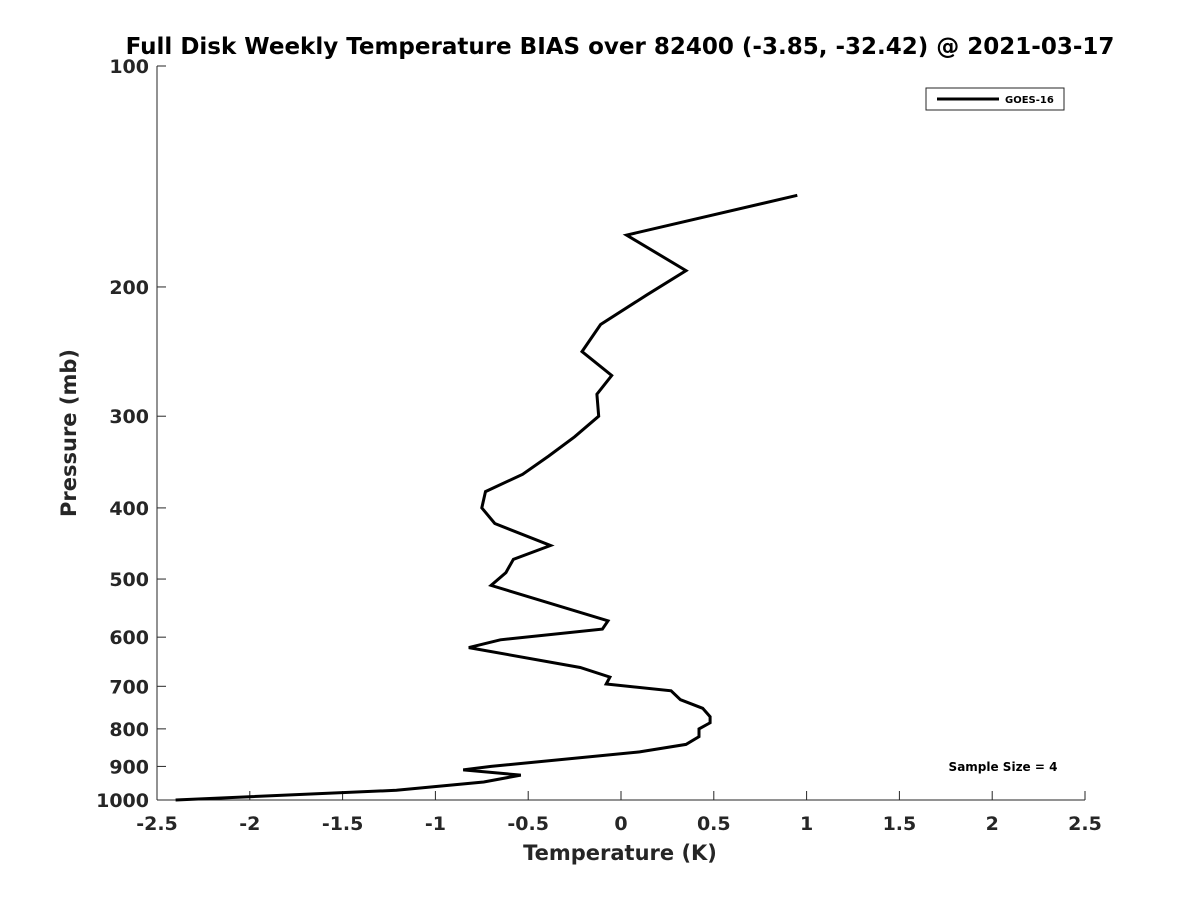 Image resolution: width=1200 pixels, height=900 pixels. I want to click on y-tick-label: 700, so click(129, 687).